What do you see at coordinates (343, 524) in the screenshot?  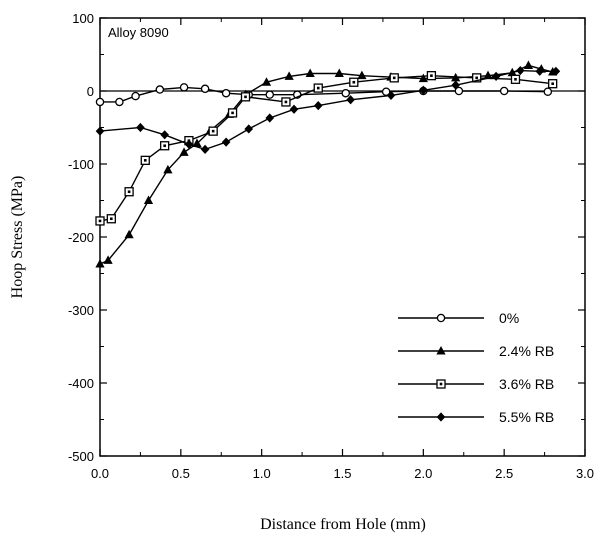 I see `x-axis-title: Distance from Hole (mm)` at bounding box center [343, 524].